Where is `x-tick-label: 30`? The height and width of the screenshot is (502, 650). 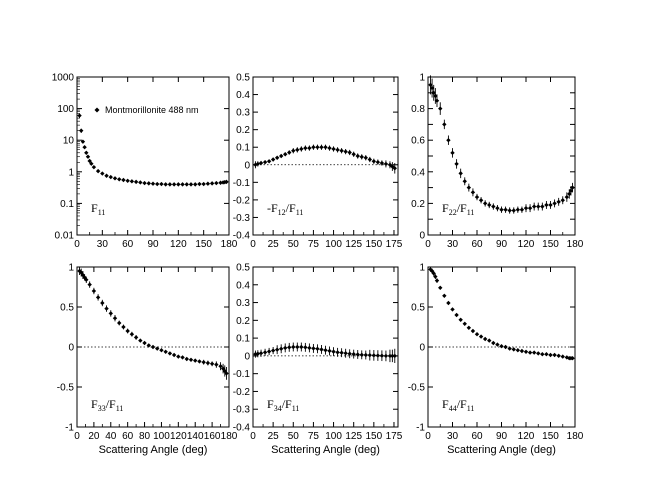 x-tick-label: 30 is located at coordinates (453, 436).